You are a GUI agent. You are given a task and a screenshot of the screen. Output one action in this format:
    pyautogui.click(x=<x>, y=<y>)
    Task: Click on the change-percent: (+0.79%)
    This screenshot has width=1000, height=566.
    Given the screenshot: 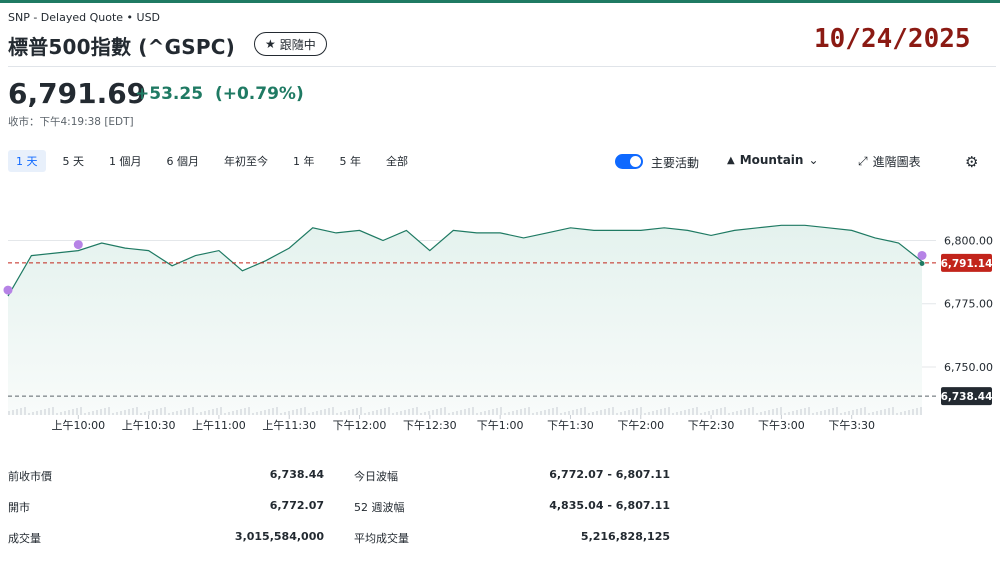 What is the action you would take?
    pyautogui.click(x=259, y=94)
    